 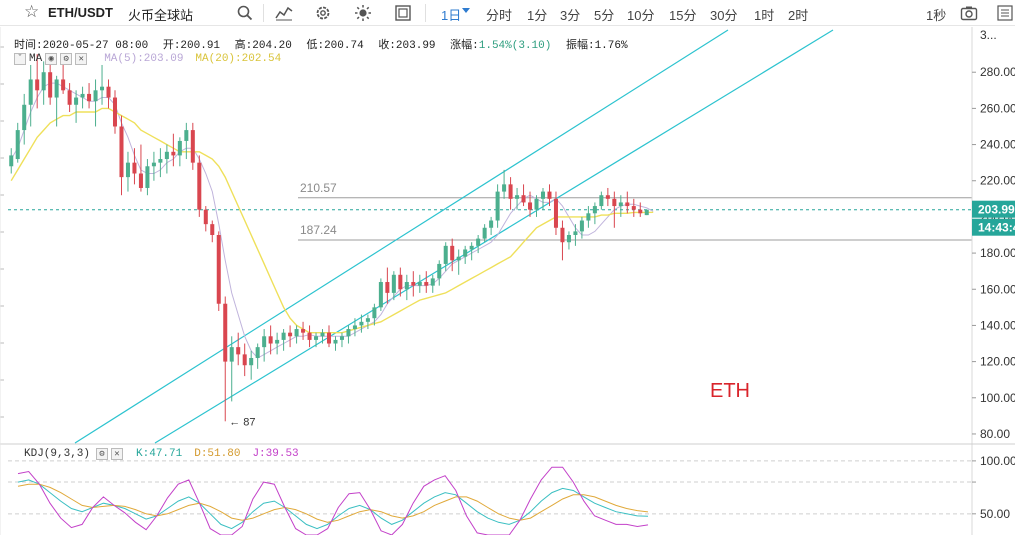 What do you see at coordinates (641, 15) in the screenshot?
I see `interval-10m: 10分` at bounding box center [641, 15].